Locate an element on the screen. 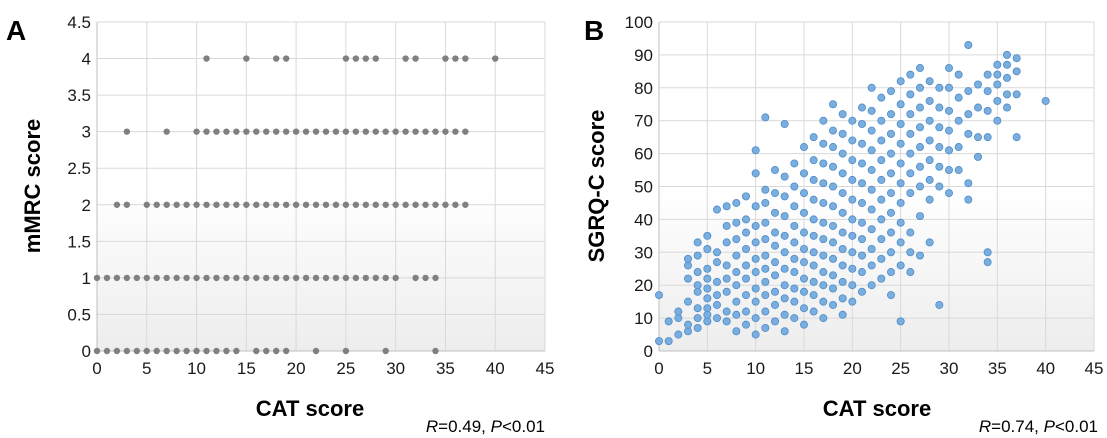 The image size is (1107, 438). y-tick-label: 90 is located at coordinates (643, 55).